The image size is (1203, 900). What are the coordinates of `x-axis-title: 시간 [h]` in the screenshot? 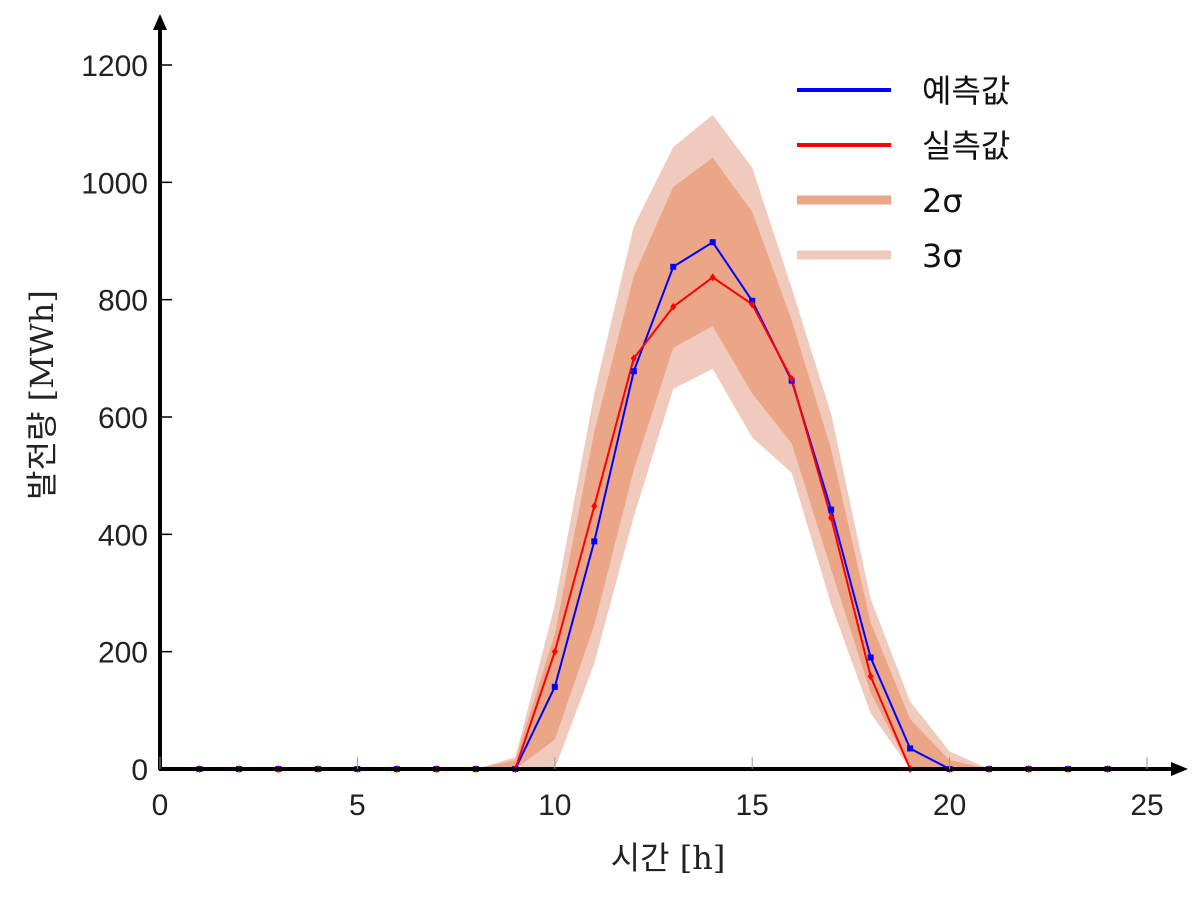 It's located at (668, 858).